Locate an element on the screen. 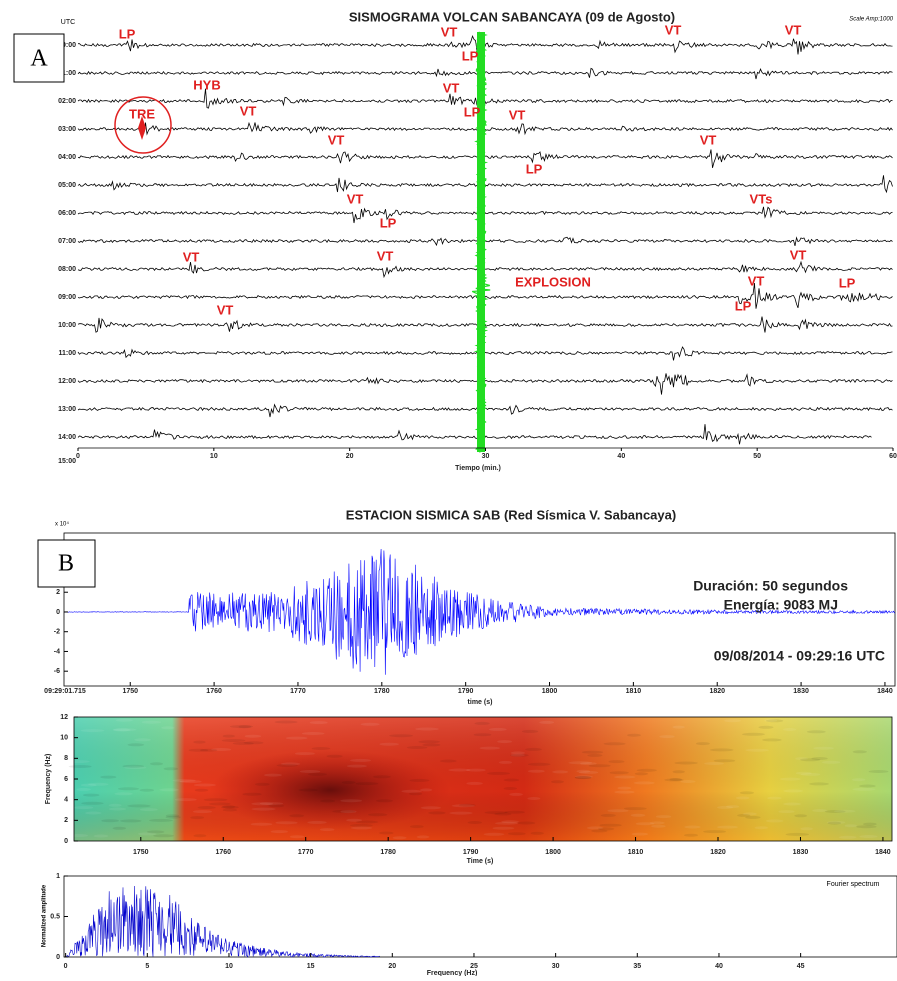 The image size is (897, 981). tre-circle is located at coordinates (143, 125).